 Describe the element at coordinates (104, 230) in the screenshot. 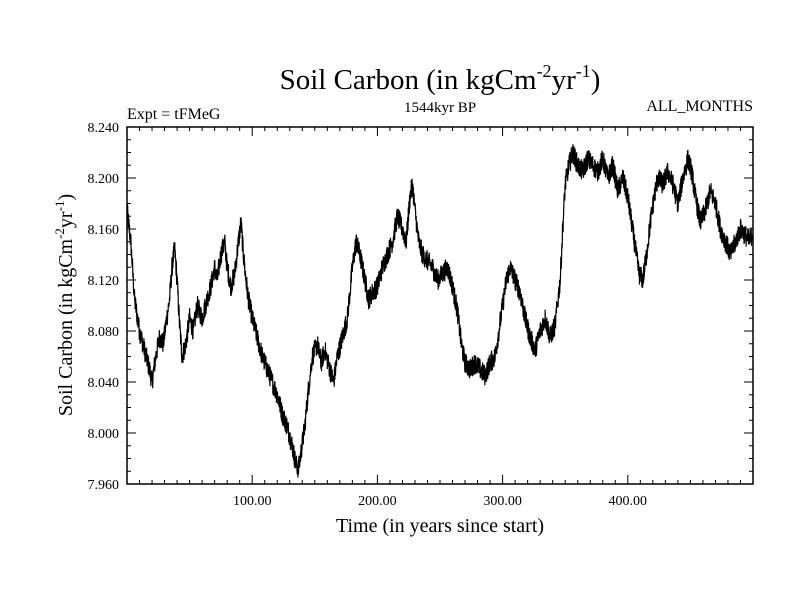

I see `y-tick-label: 8.160` at that location.